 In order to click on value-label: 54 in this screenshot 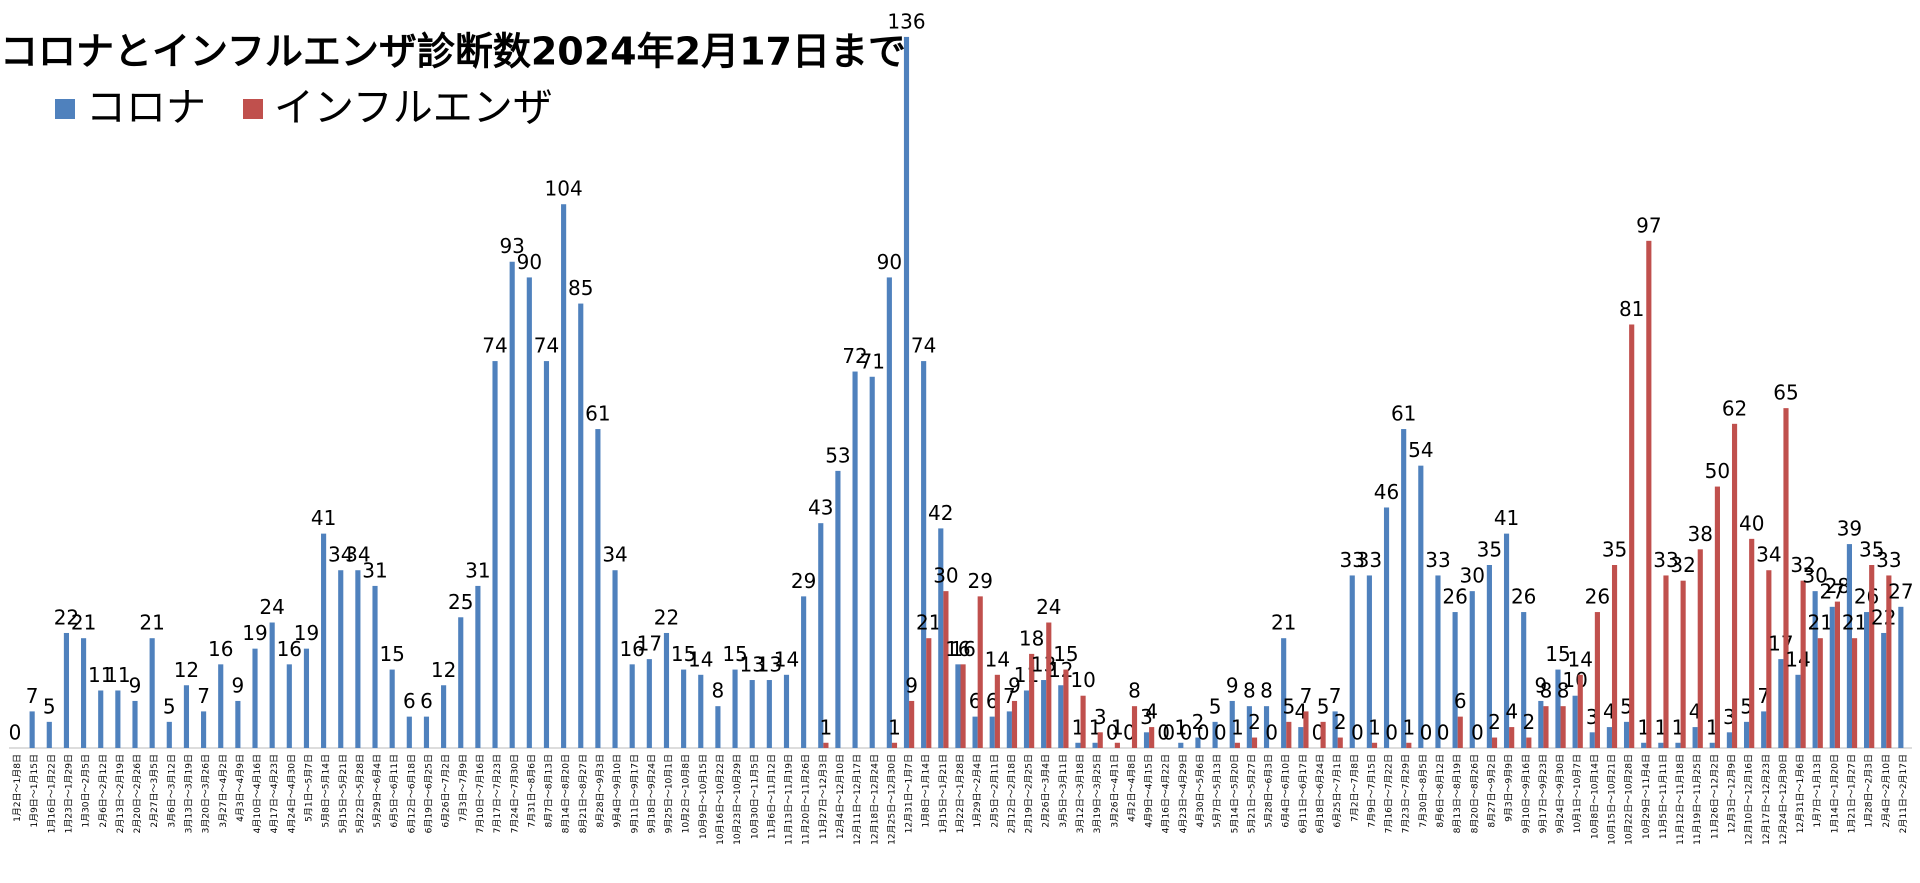, I will do `click(1420, 450)`.